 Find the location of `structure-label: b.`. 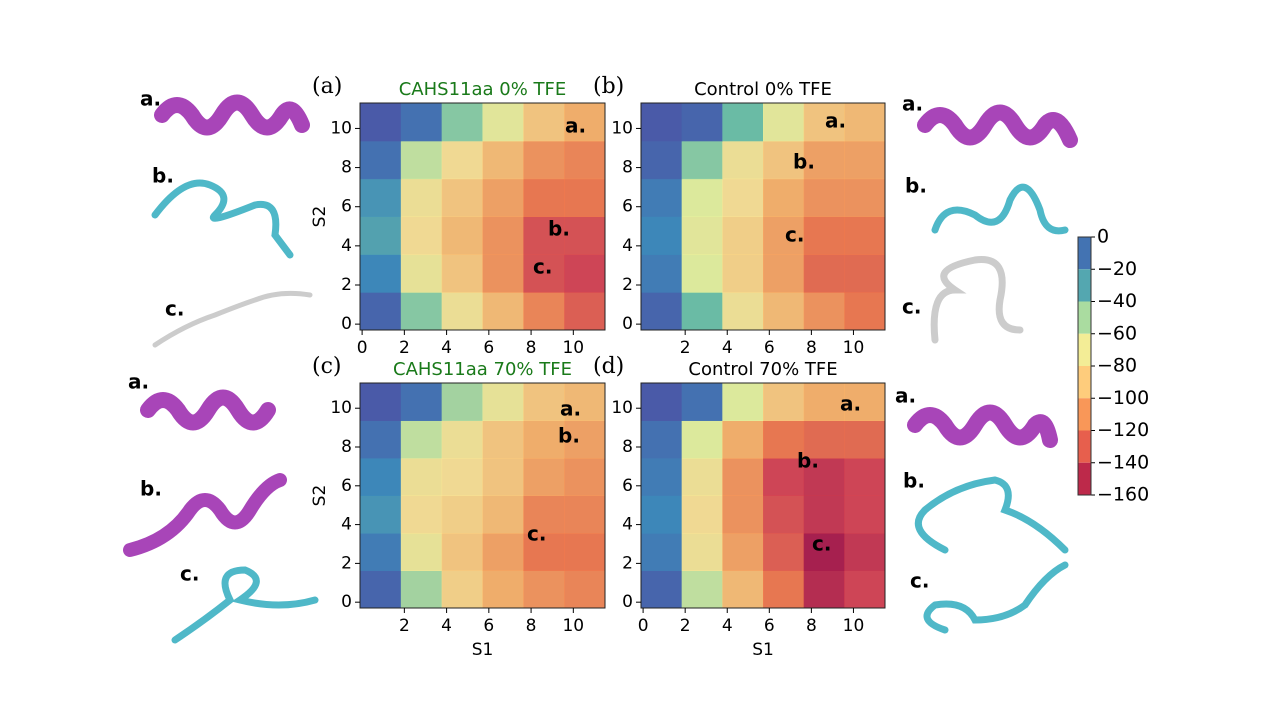

structure-label: b. is located at coordinates (916, 186).